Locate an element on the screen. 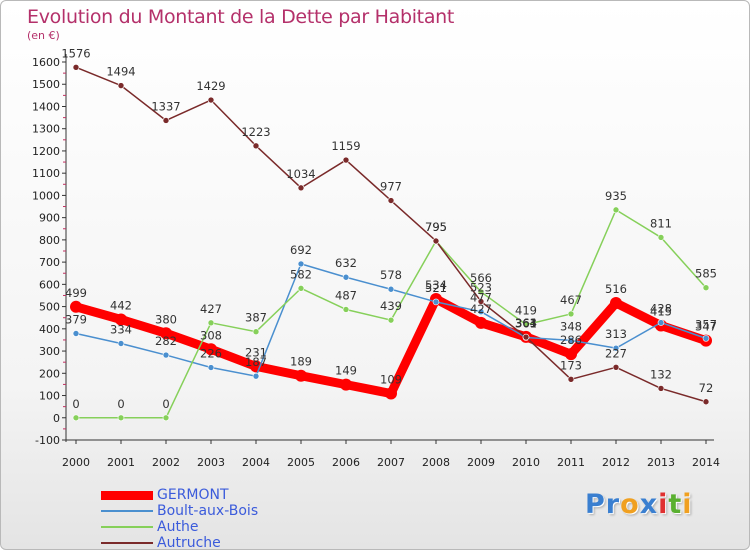 The height and width of the screenshot is (550, 750). y-tick-label: 0 is located at coordinates (56, 418).